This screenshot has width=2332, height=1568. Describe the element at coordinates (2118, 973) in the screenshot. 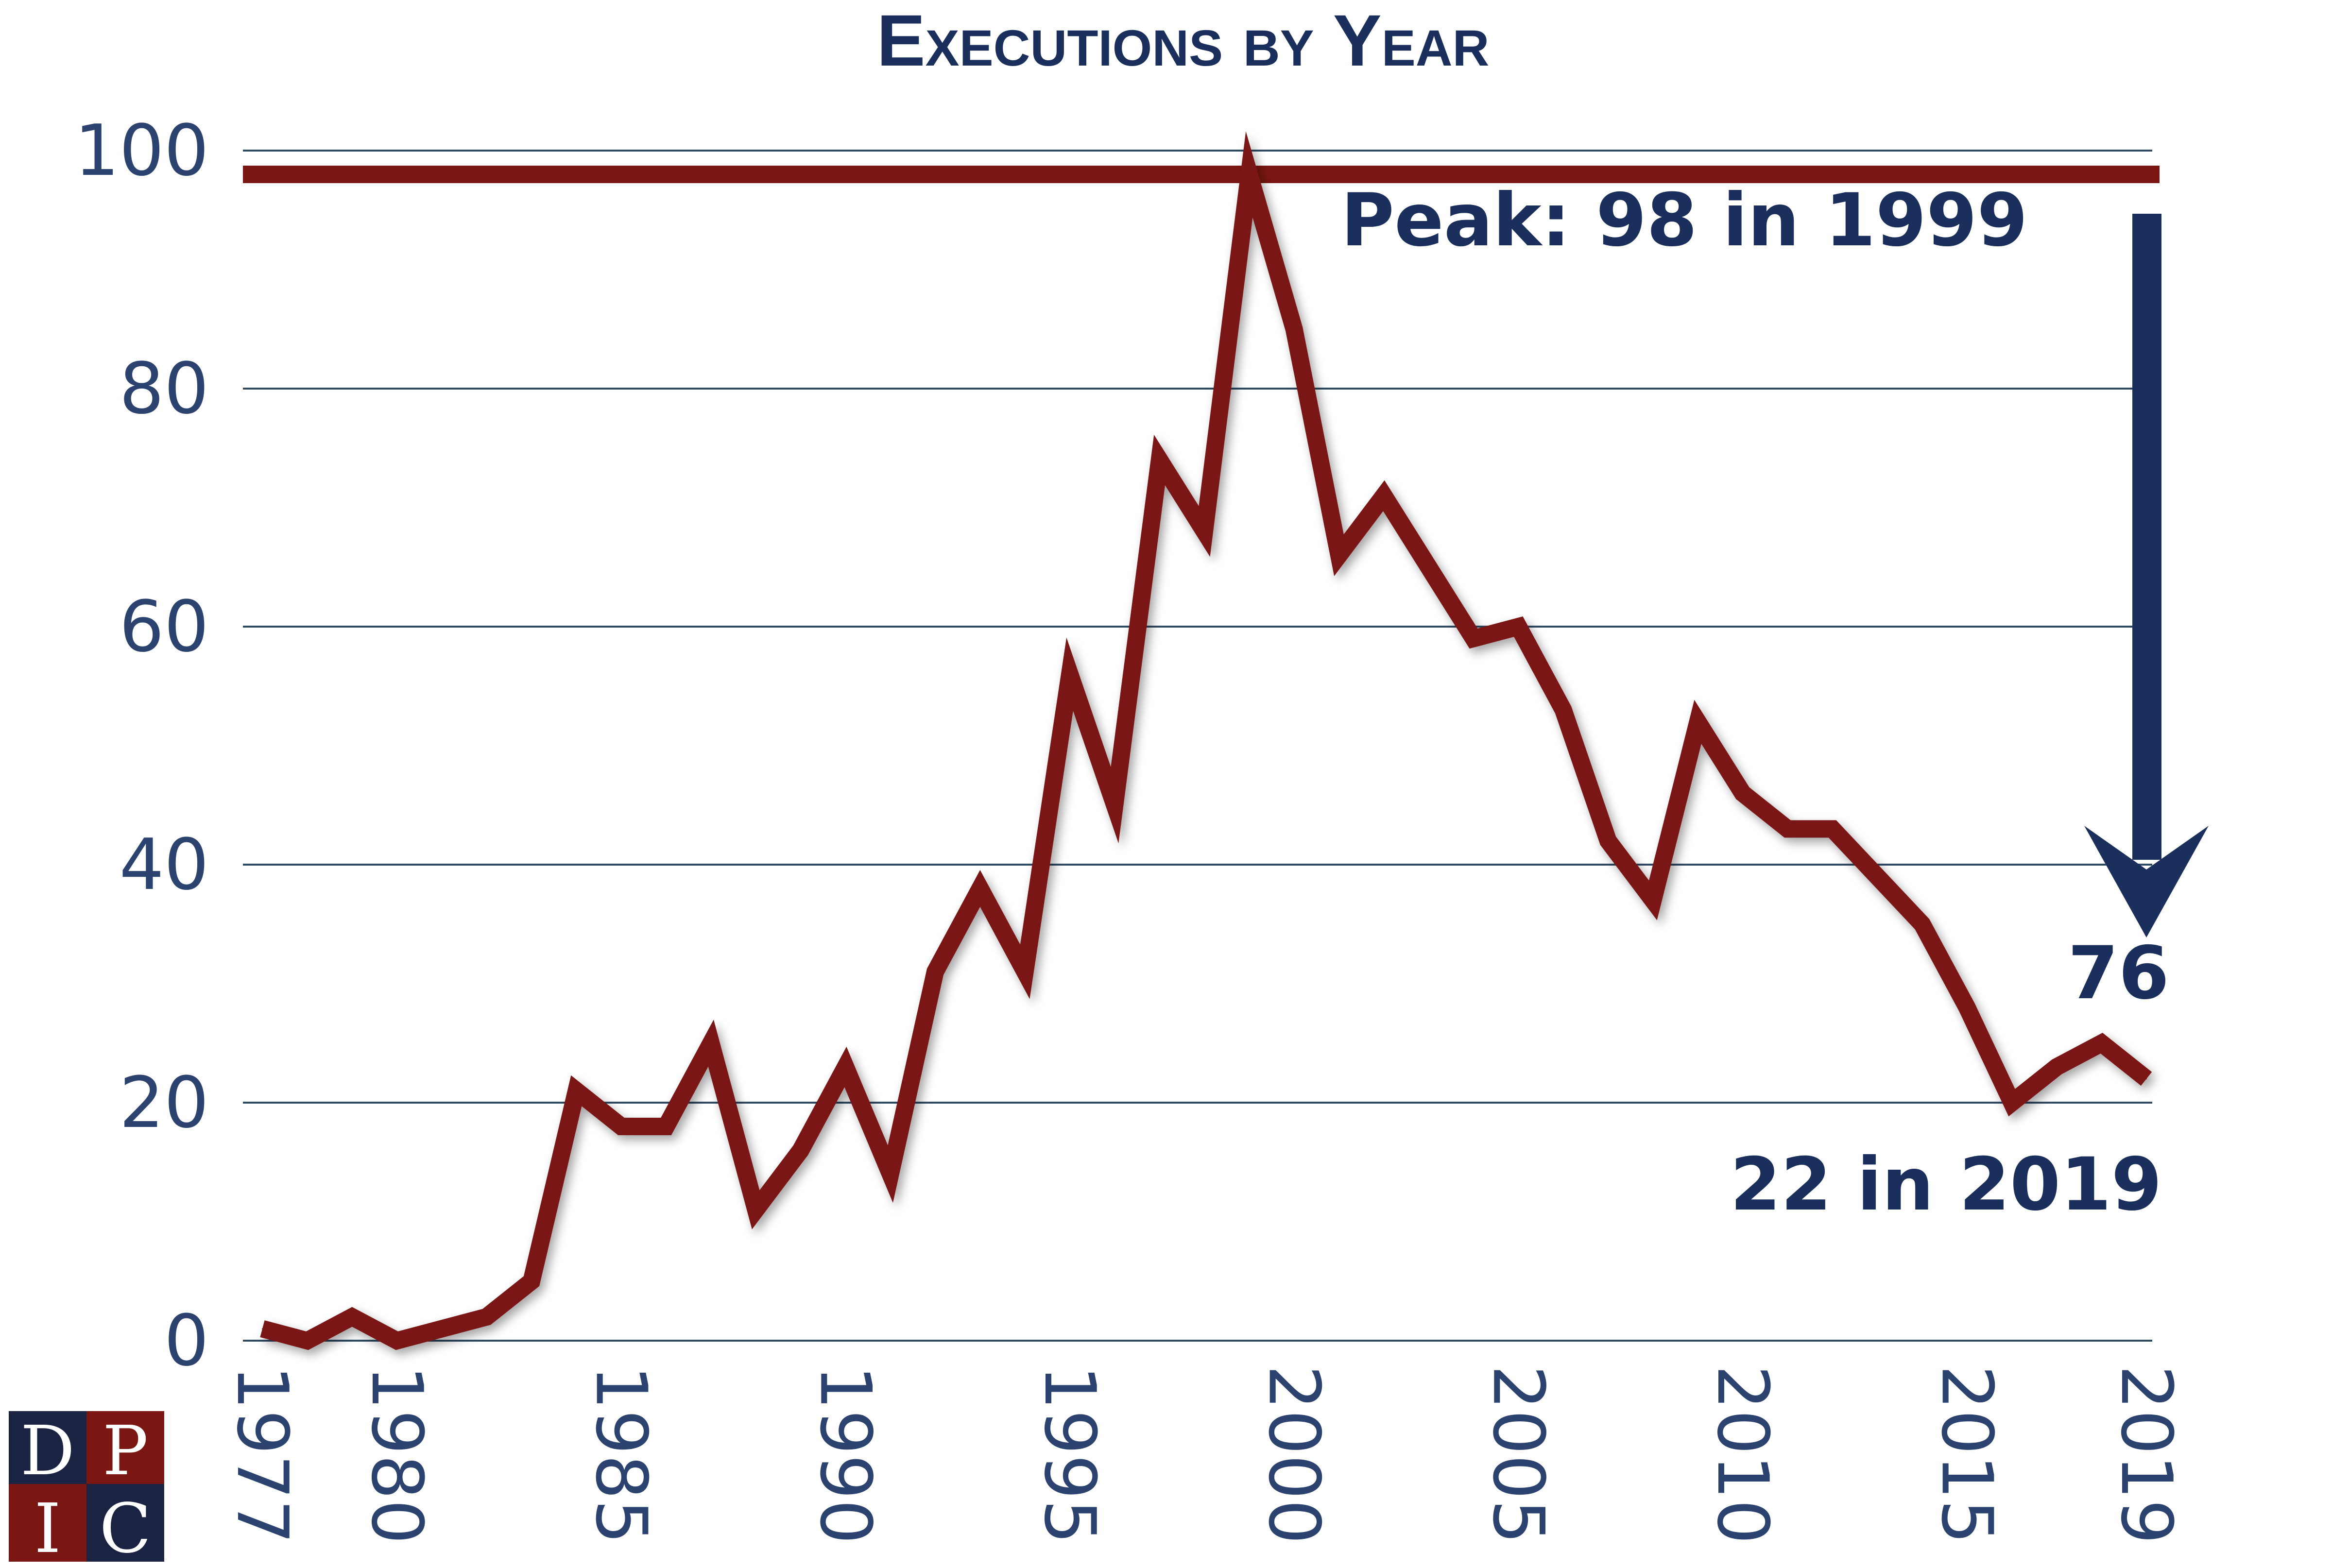

I see `decline-annotation: 76` at that location.